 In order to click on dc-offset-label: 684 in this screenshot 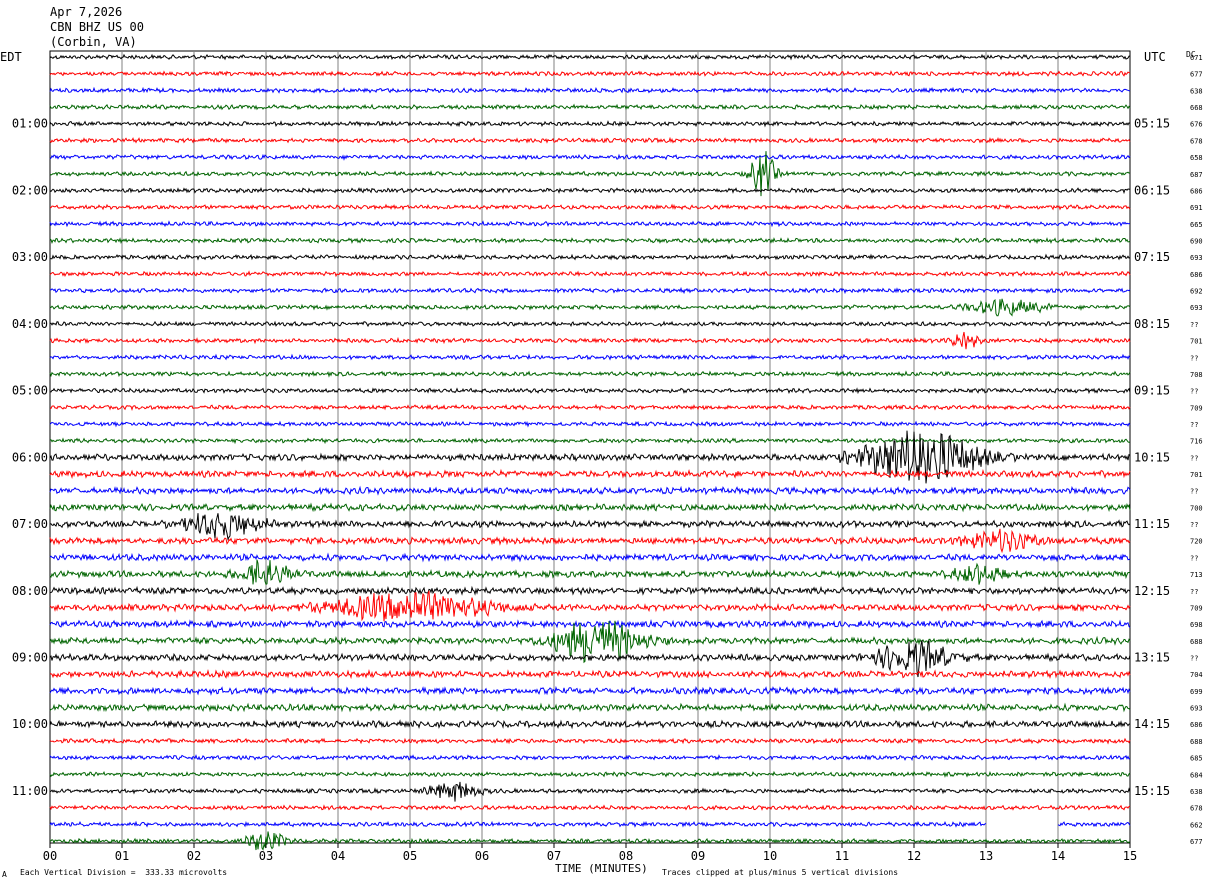, I will do `click(1196, 775)`.